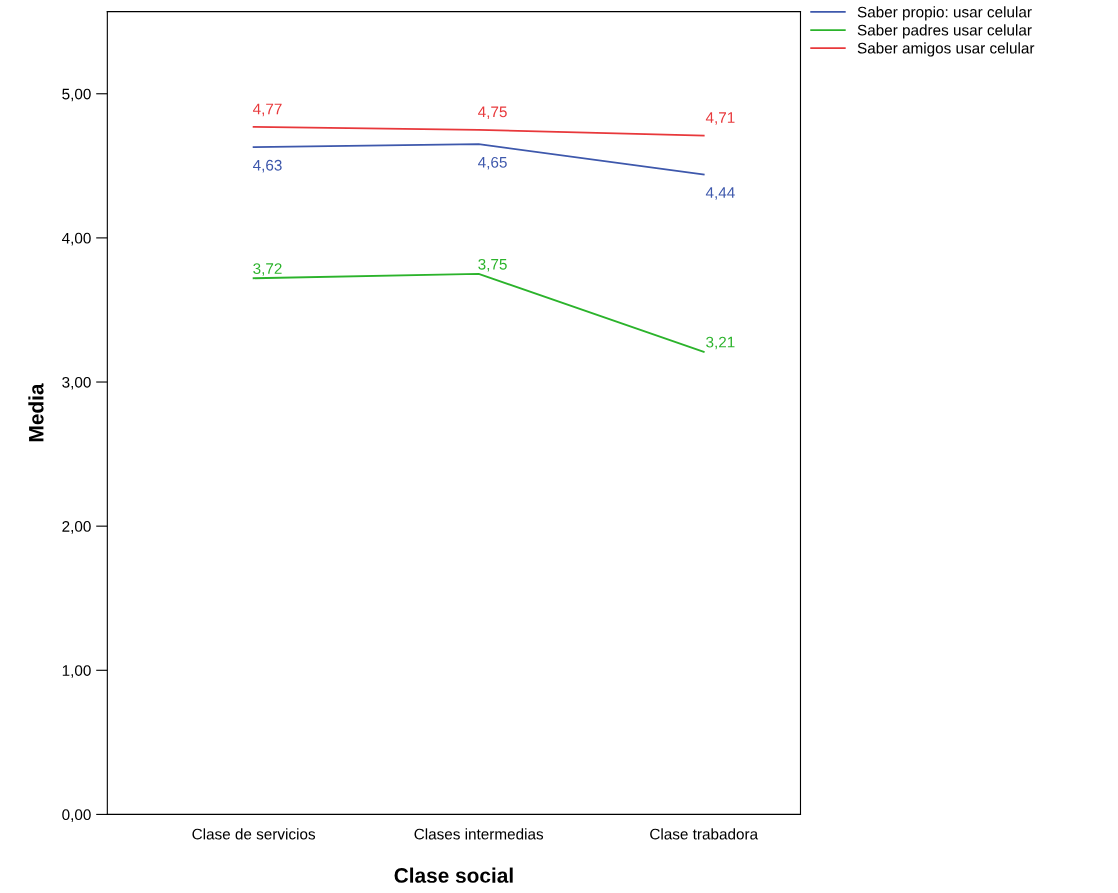  I want to click on y-tick-label: 0,00, so click(76, 815).